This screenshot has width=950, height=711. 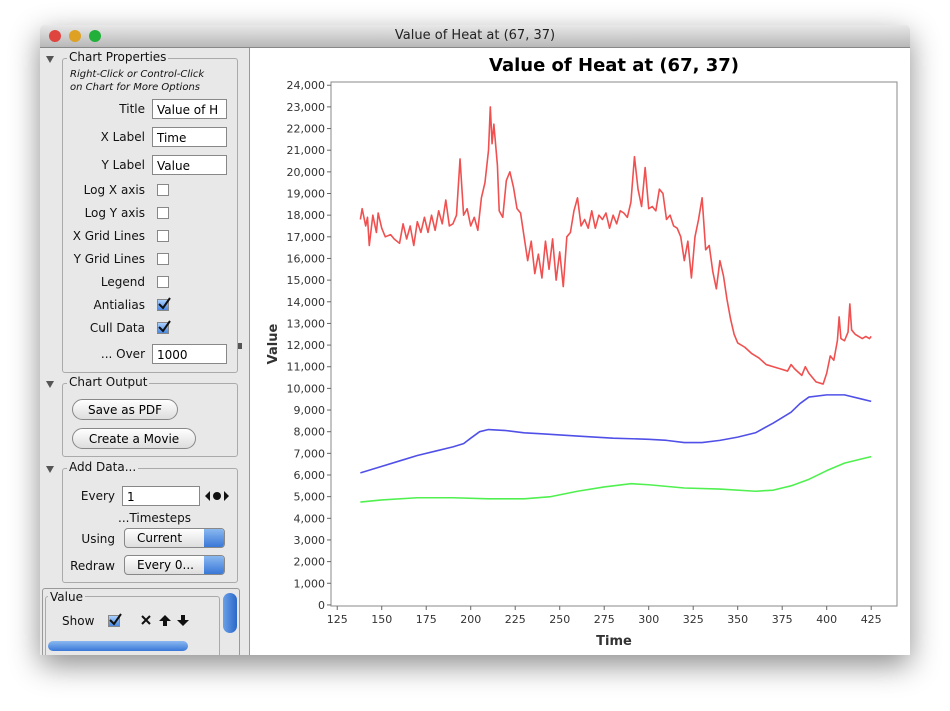 What do you see at coordinates (189, 354) in the screenshot?
I see `text-field: 1000` at bounding box center [189, 354].